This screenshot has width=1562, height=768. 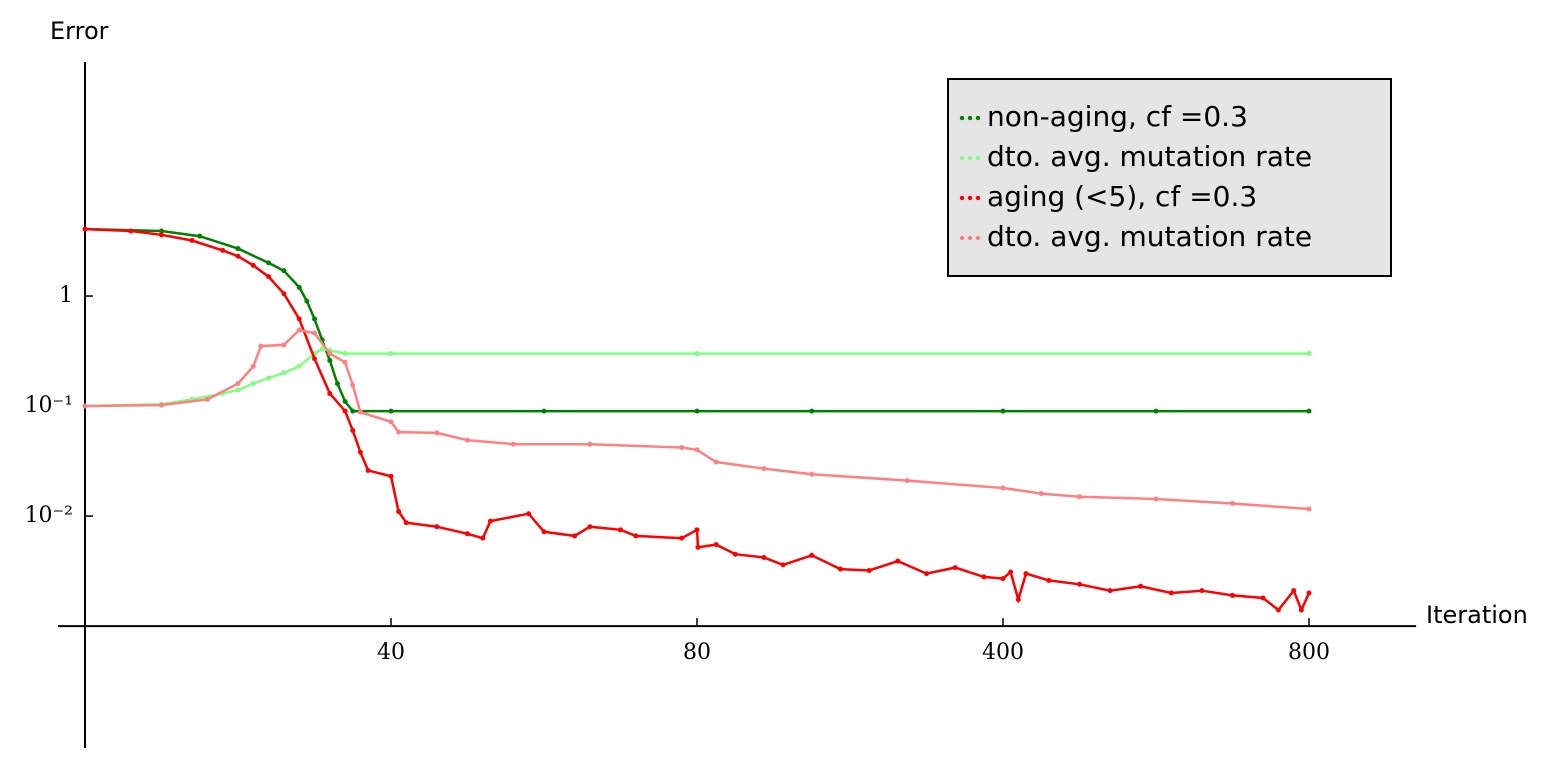 I want to click on y-tick-label: 10⁻², so click(x=49, y=515).